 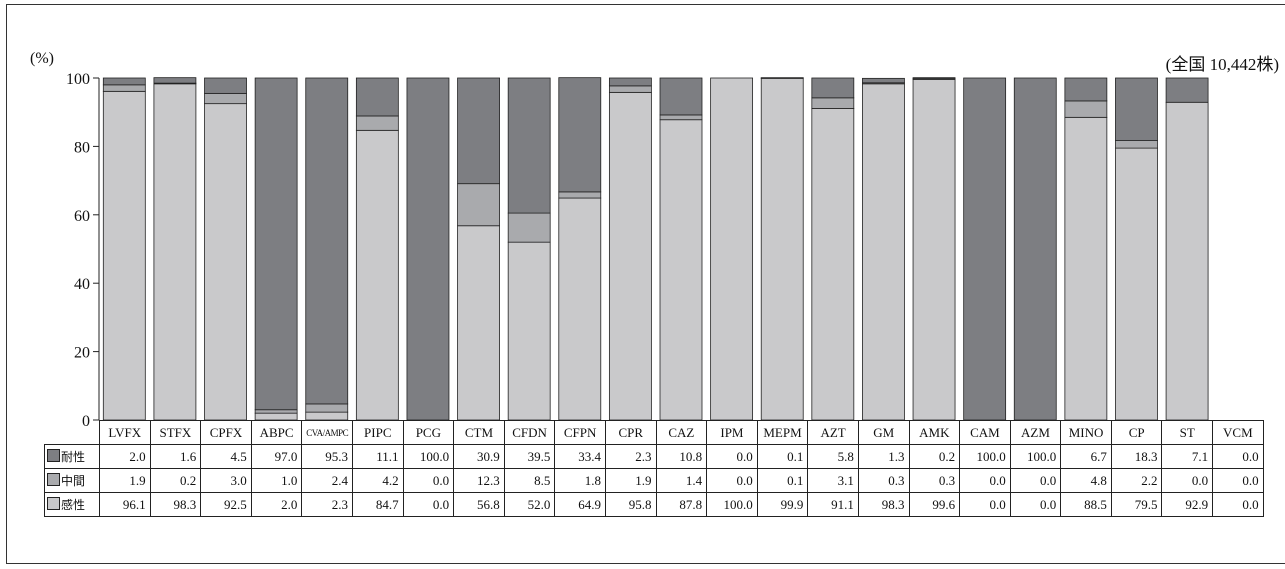 What do you see at coordinates (580, 456) in the screenshot?
I see `data-label: 33.4` at bounding box center [580, 456].